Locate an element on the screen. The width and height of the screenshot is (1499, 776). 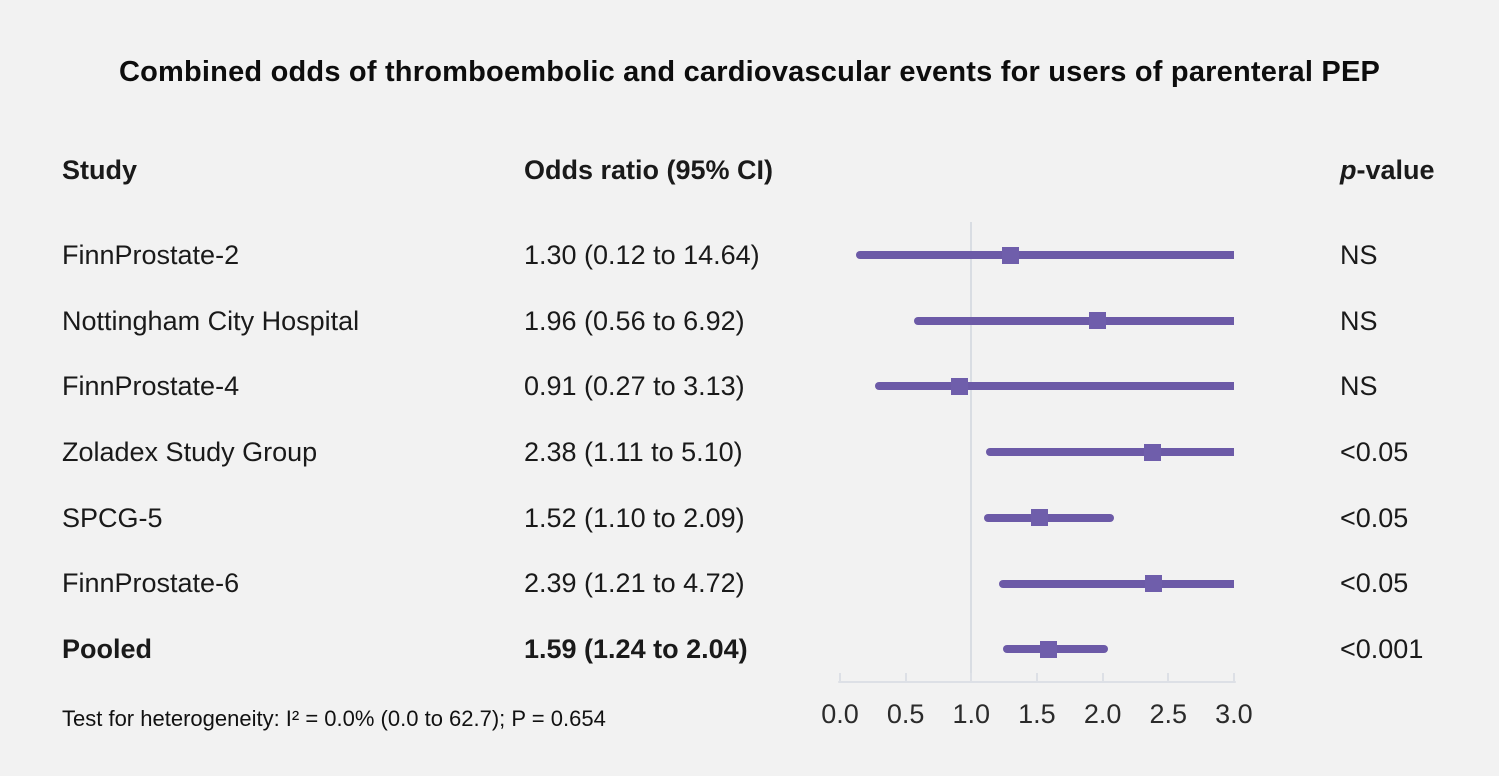
p-value-text: <0.001 is located at coordinates (1382, 649).